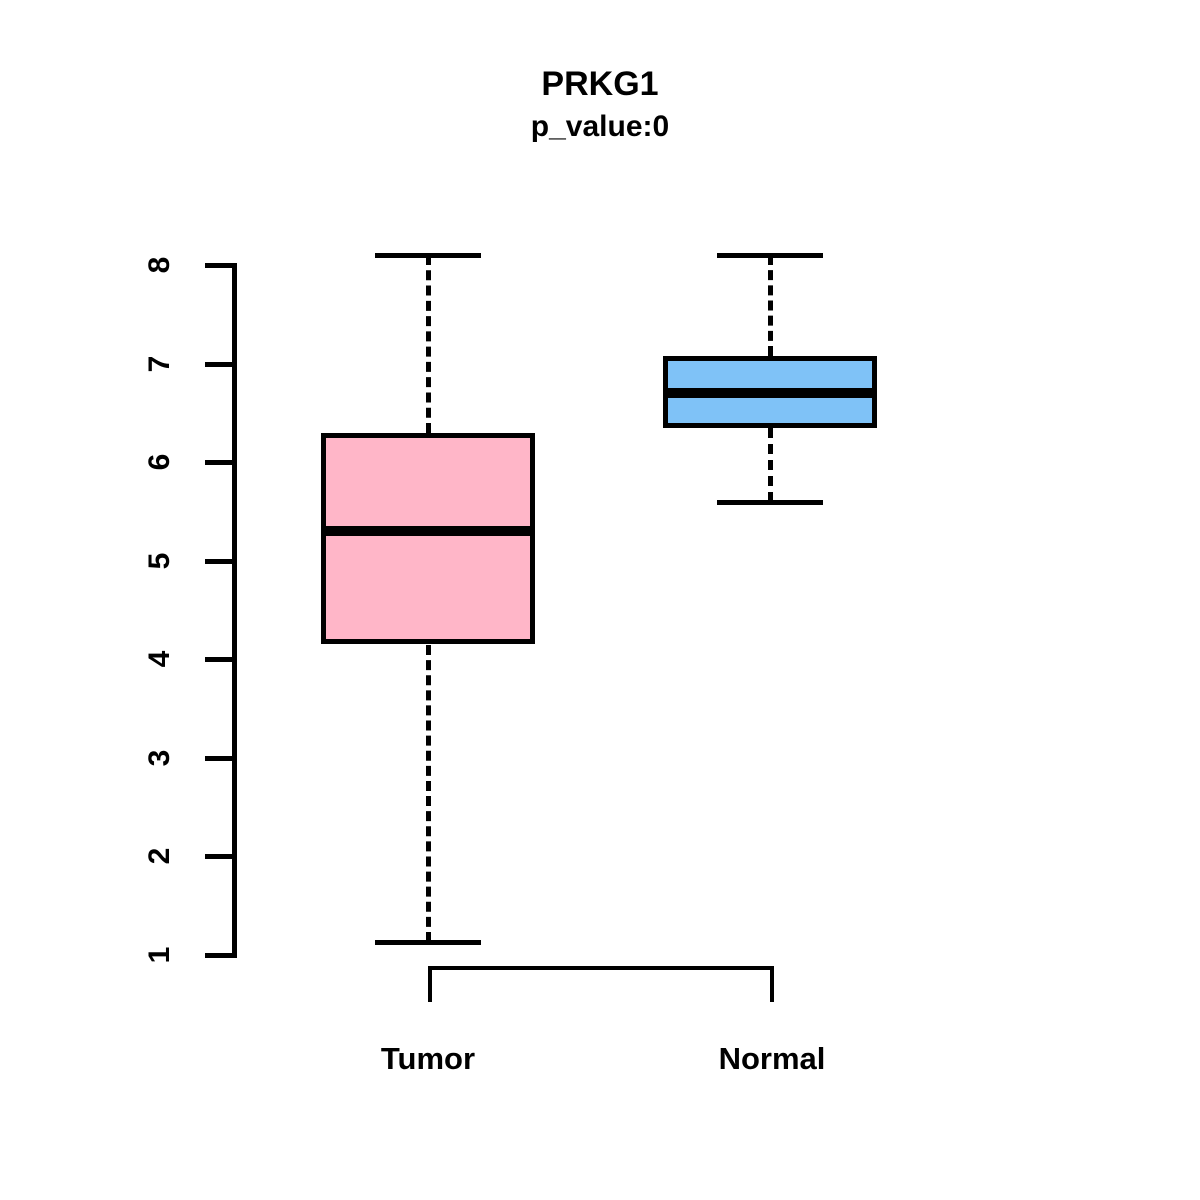  Describe the element at coordinates (428, 538) in the screenshot. I see `box-tumor` at that location.